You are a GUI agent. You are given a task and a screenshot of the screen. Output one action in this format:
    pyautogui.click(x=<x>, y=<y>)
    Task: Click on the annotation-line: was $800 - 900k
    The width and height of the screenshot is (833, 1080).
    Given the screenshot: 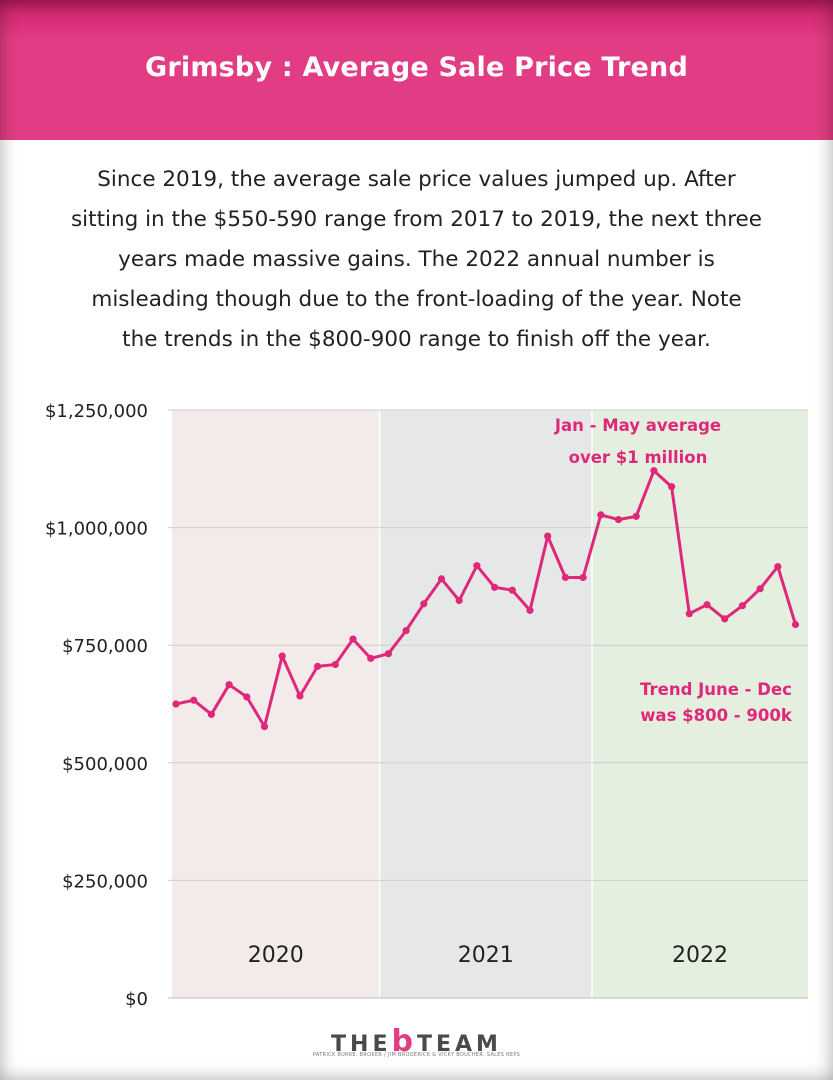 What is the action you would take?
    pyautogui.click(x=716, y=715)
    